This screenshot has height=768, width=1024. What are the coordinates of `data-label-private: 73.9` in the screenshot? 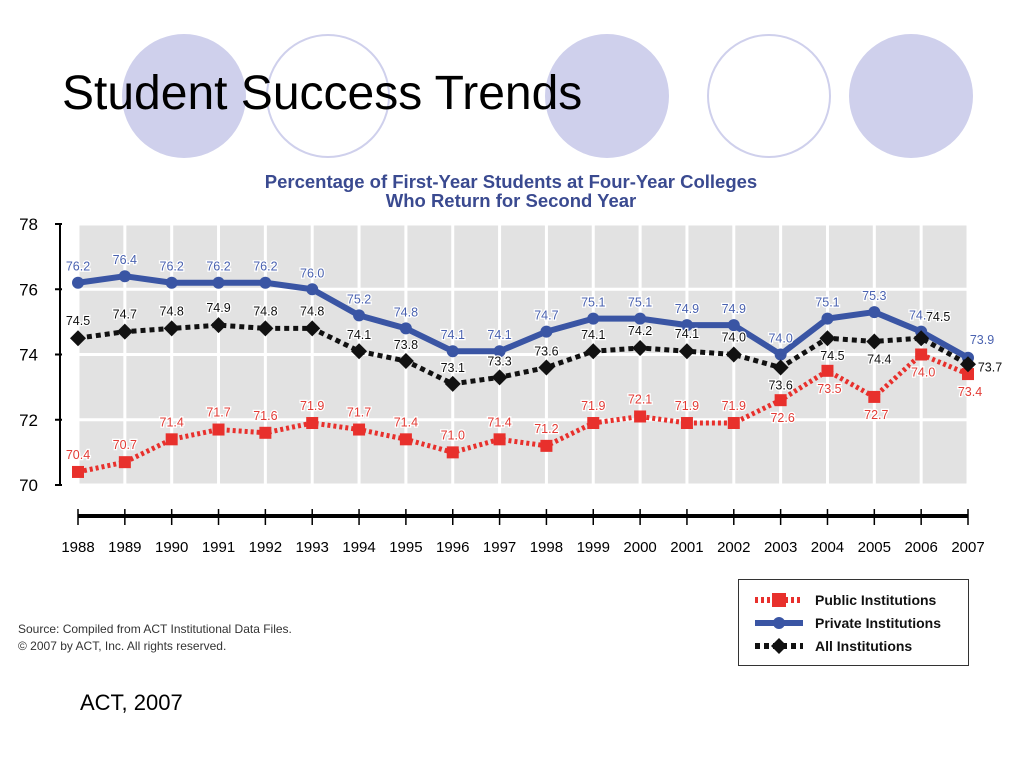 It's located at (982, 340).